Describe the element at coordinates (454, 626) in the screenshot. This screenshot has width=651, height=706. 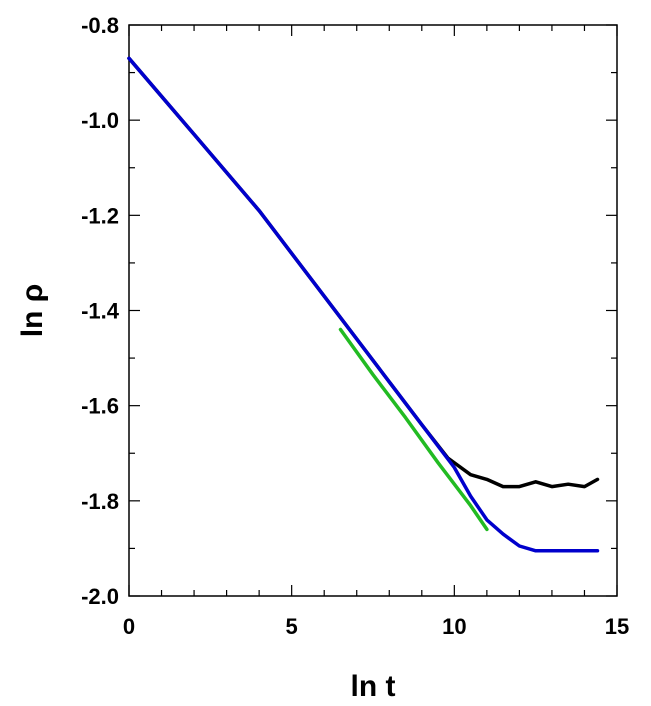
I see `x-tick-label: 10` at that location.